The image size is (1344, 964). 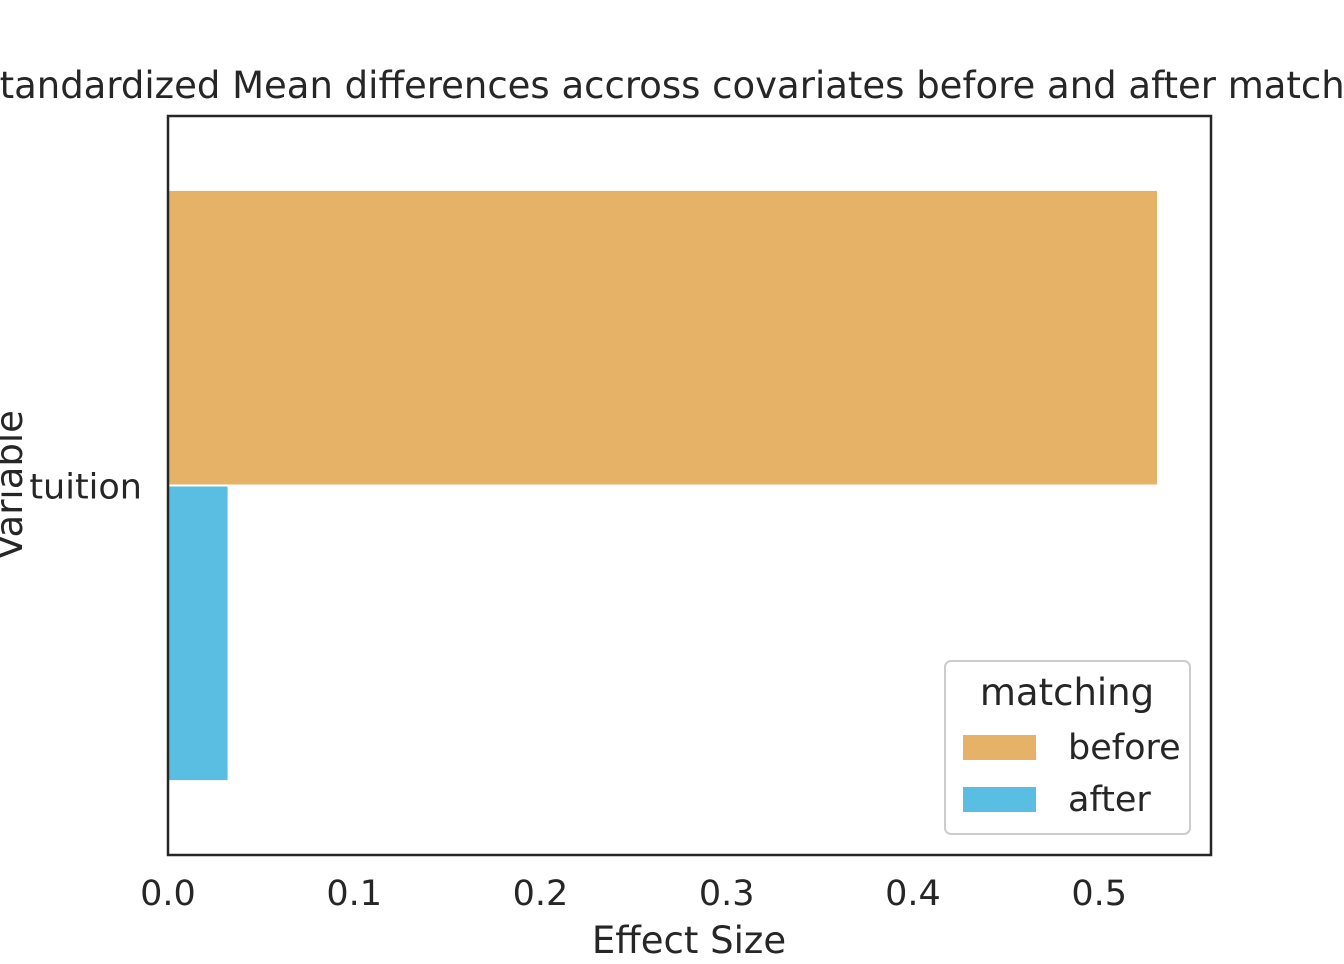 What do you see at coordinates (1067, 692) in the screenshot?
I see `legend-title: matching` at bounding box center [1067, 692].